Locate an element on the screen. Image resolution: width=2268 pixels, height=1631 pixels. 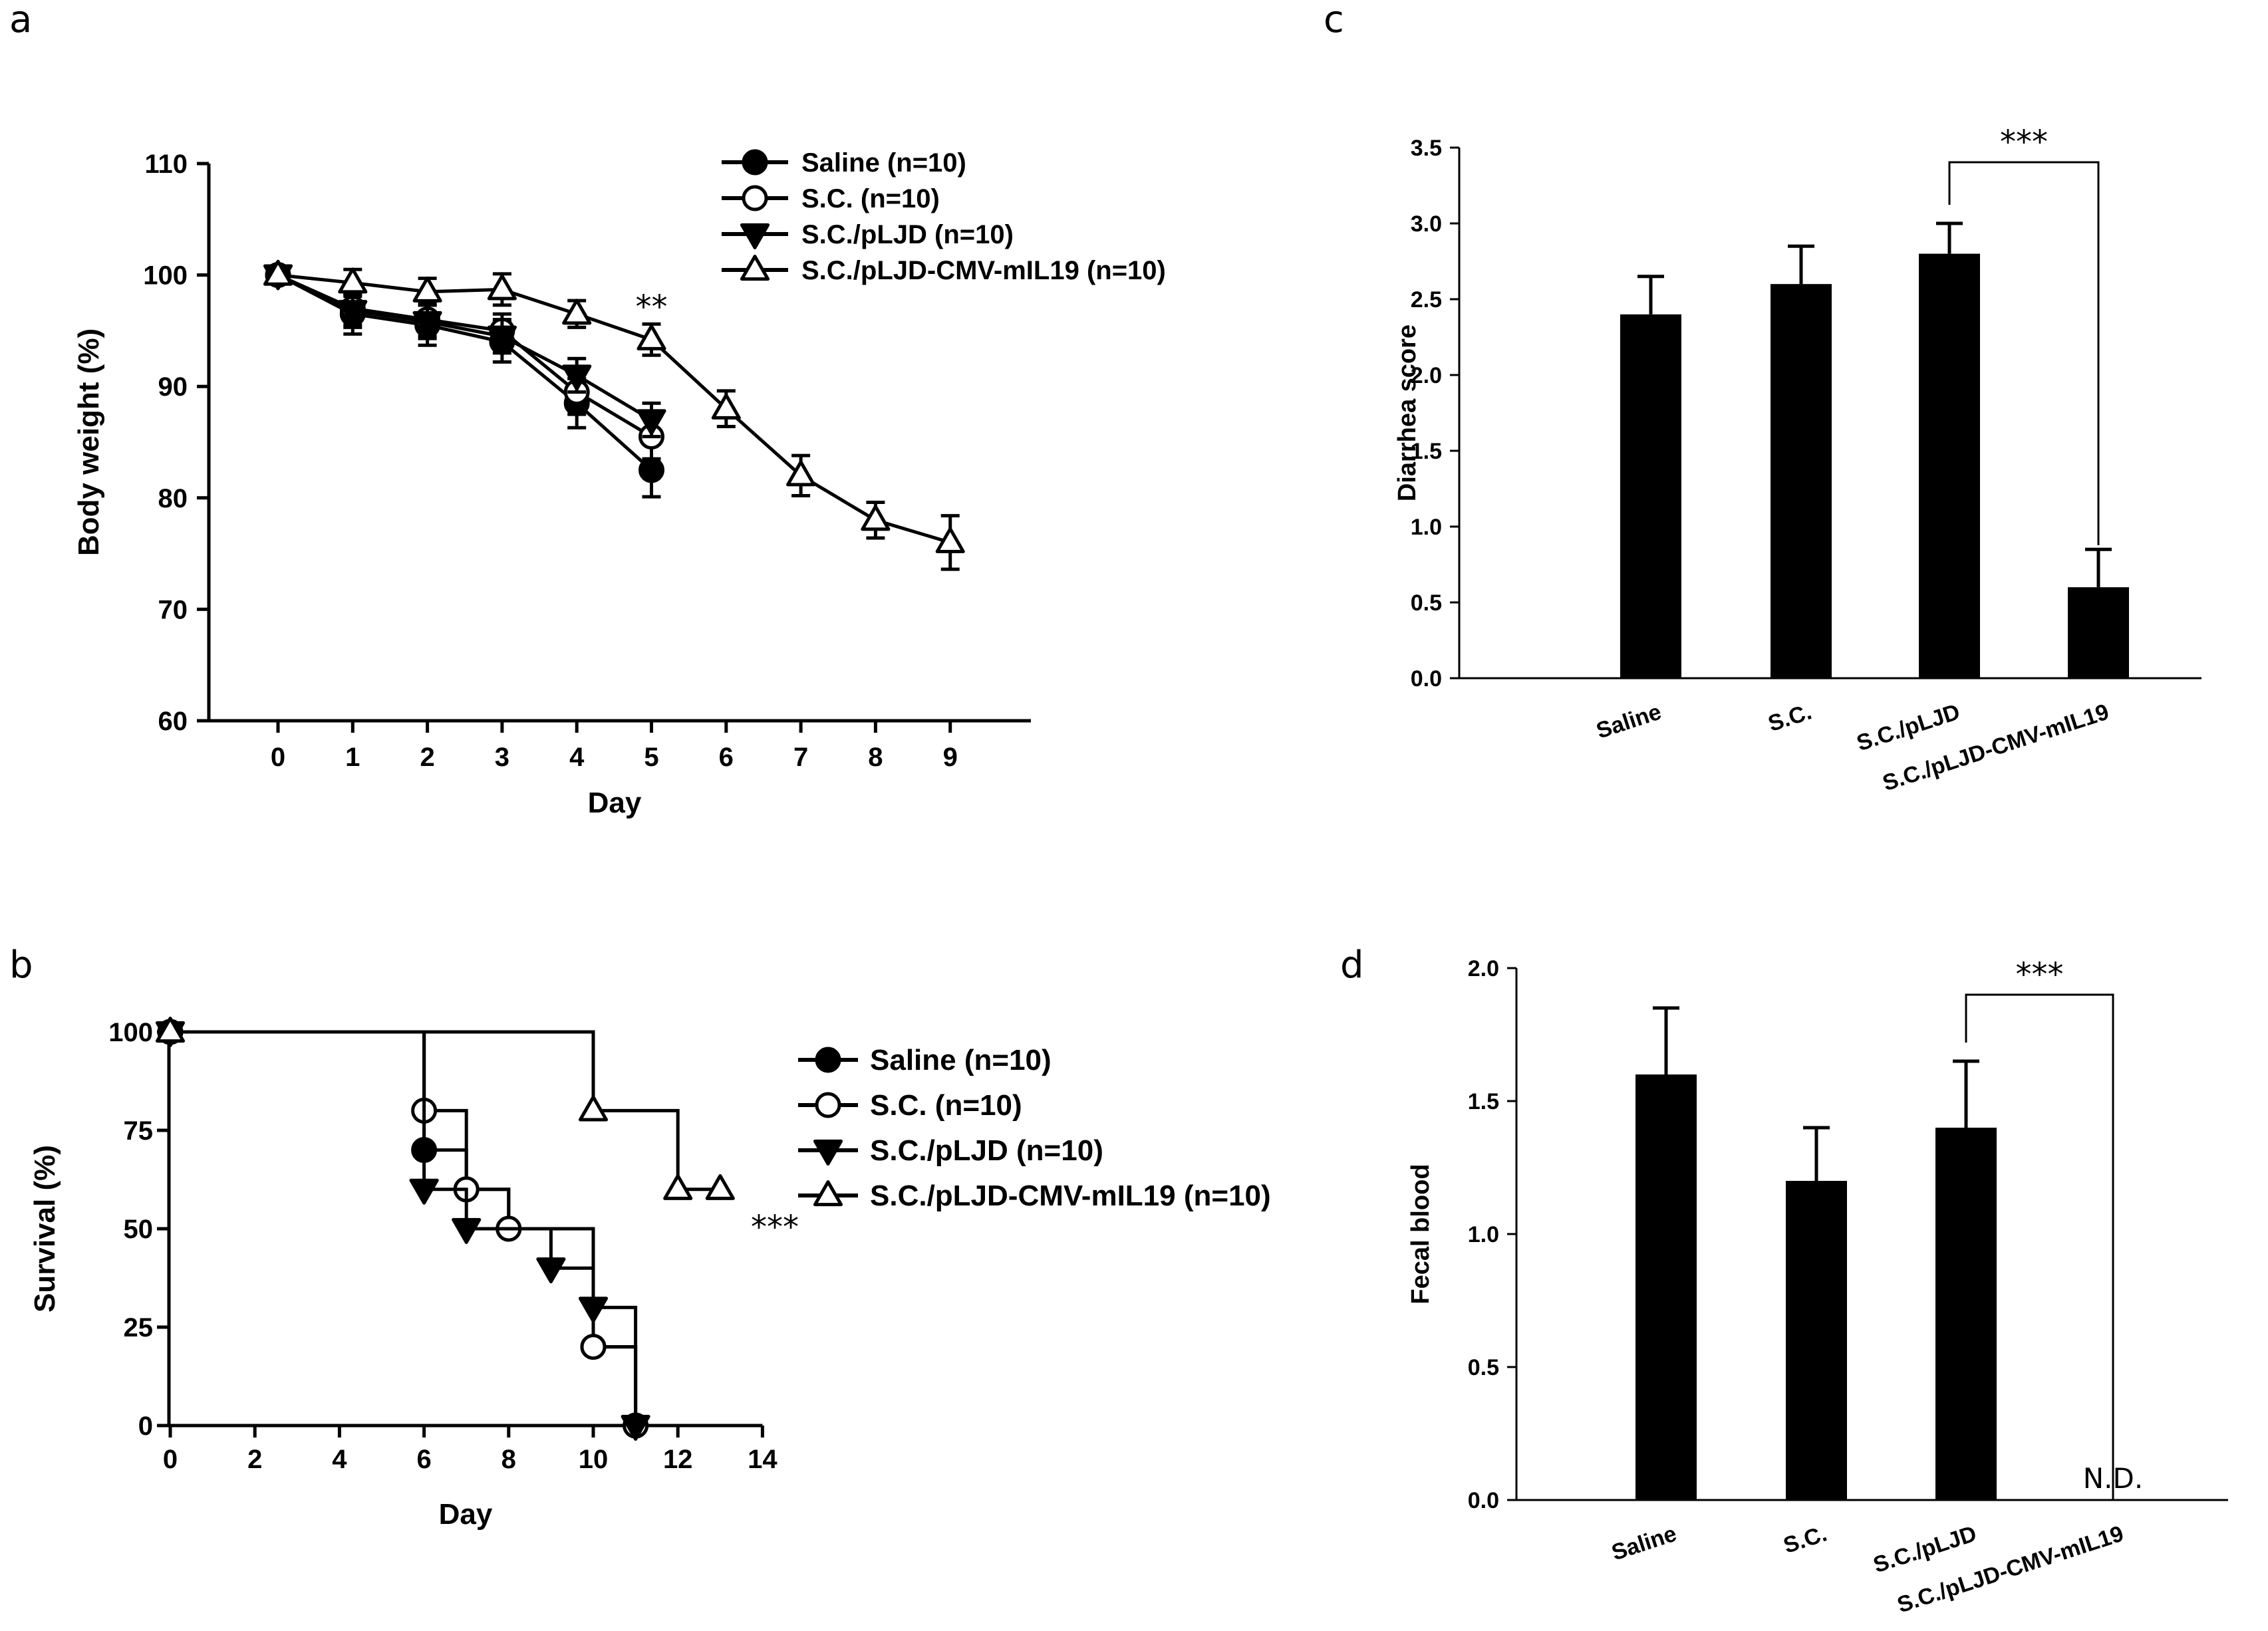
y-tick-label: 0 is located at coordinates (146, 1426).